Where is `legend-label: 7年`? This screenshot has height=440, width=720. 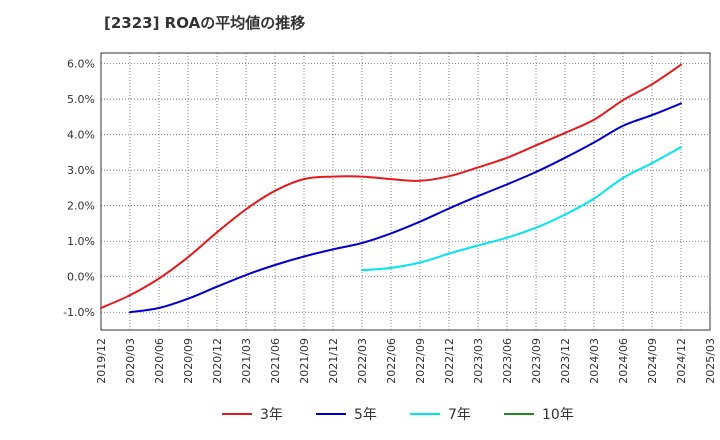 legend-label: 7年 is located at coordinates (459, 415).